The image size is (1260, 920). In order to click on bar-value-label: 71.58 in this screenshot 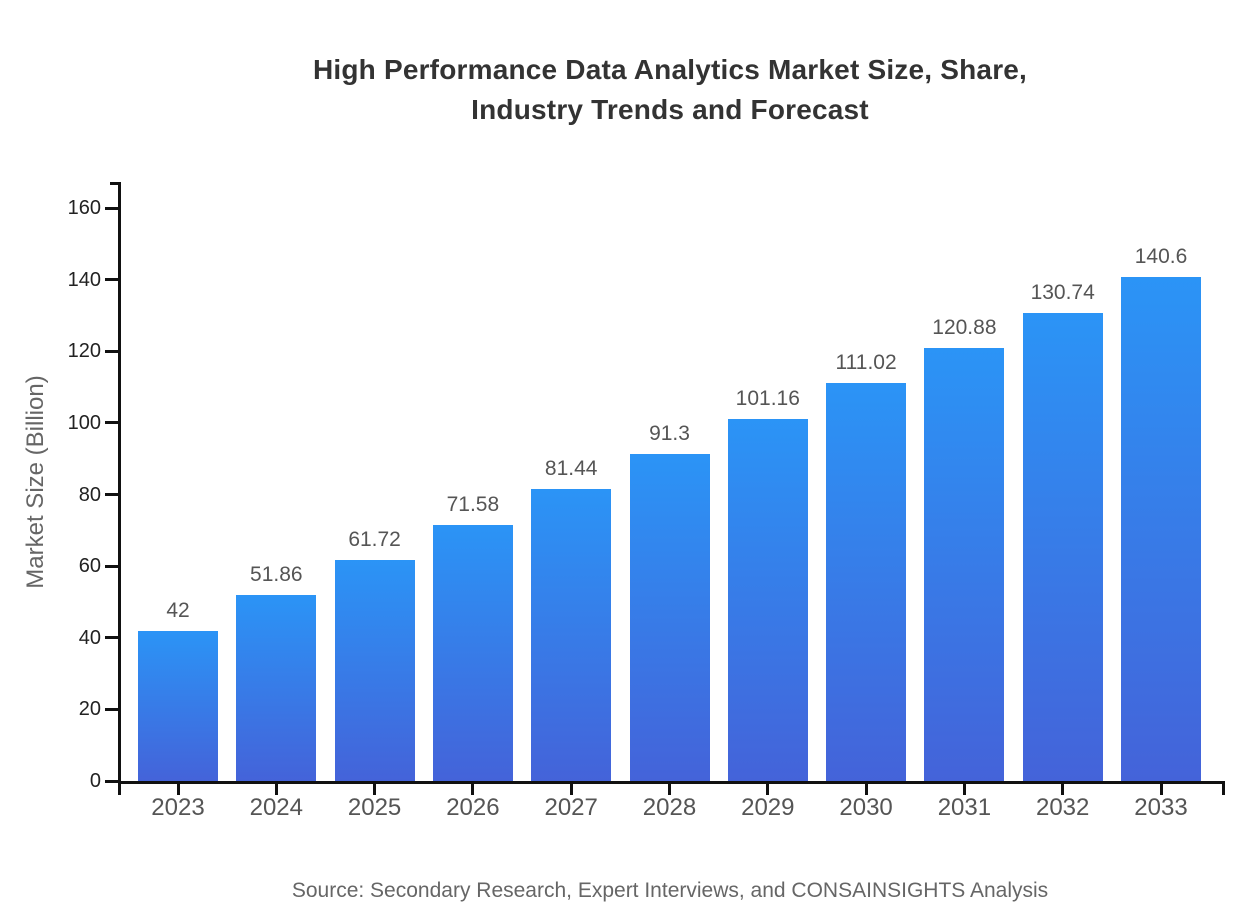, I will do `click(473, 504)`.